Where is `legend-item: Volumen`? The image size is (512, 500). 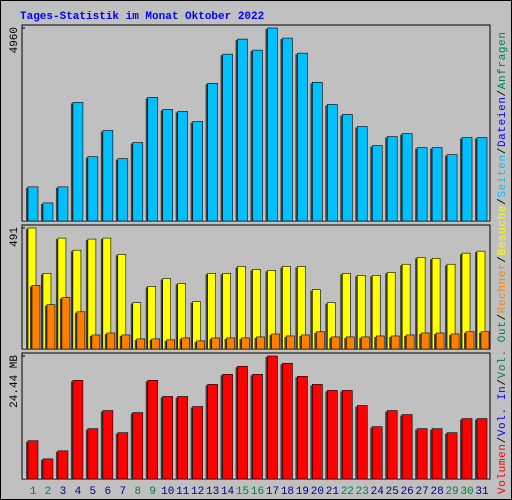
legend-item: Volumen is located at coordinates (503, 469).